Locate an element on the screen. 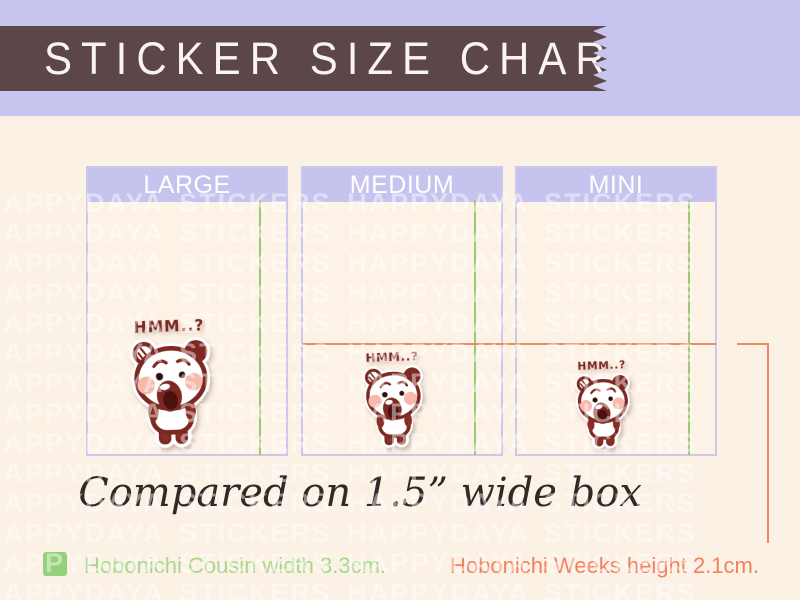  size-box-mini: MINI is located at coordinates (616, 311).